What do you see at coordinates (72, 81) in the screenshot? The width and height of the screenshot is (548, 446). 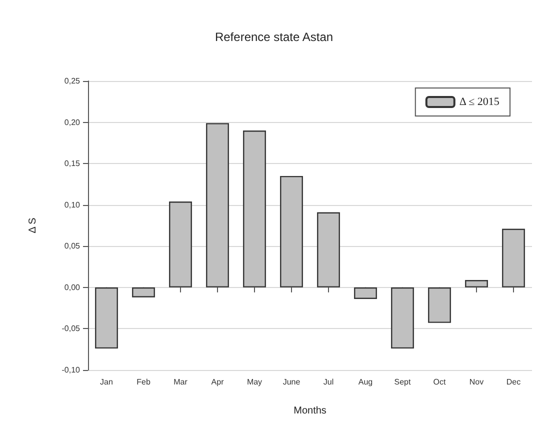 I see `y-tick-label: 0,25` at bounding box center [72, 81].